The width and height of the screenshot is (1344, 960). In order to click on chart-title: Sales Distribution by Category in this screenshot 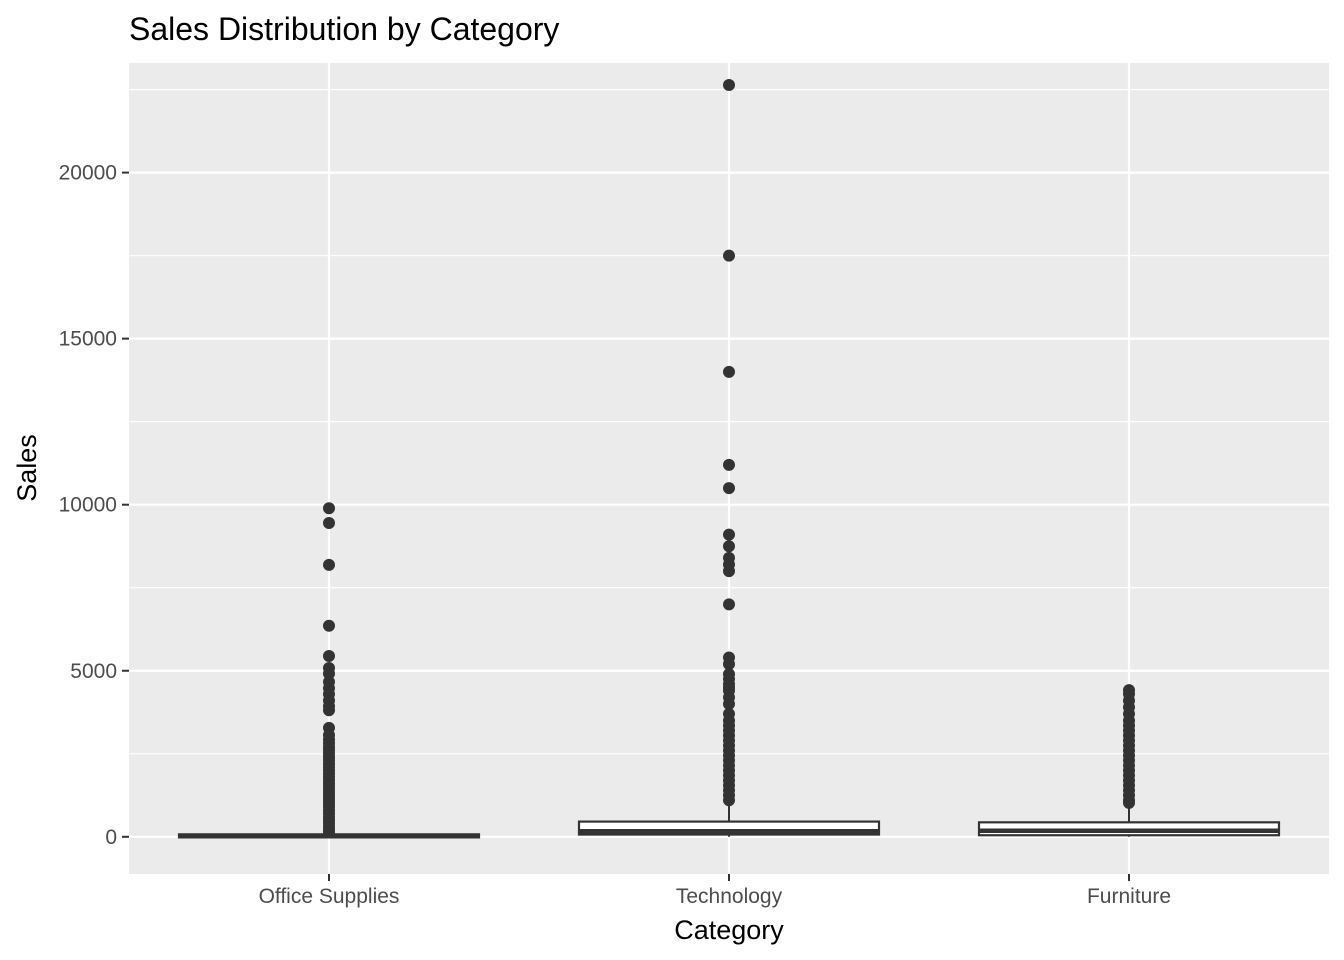, I will do `click(344, 29)`.